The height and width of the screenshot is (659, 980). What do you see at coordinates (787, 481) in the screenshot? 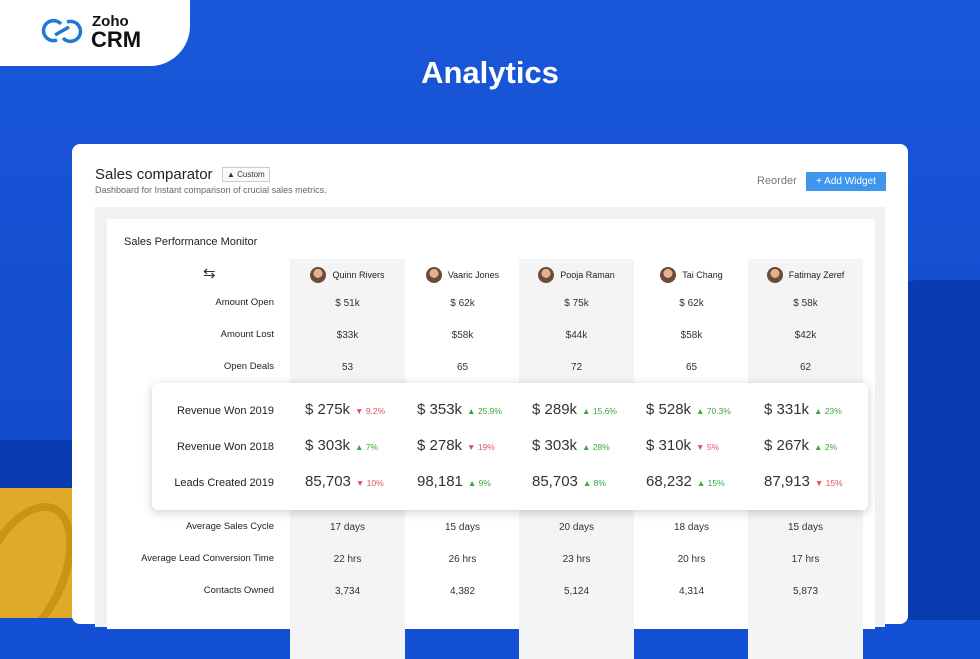
I see `metric-value: 87,913` at bounding box center [787, 481].